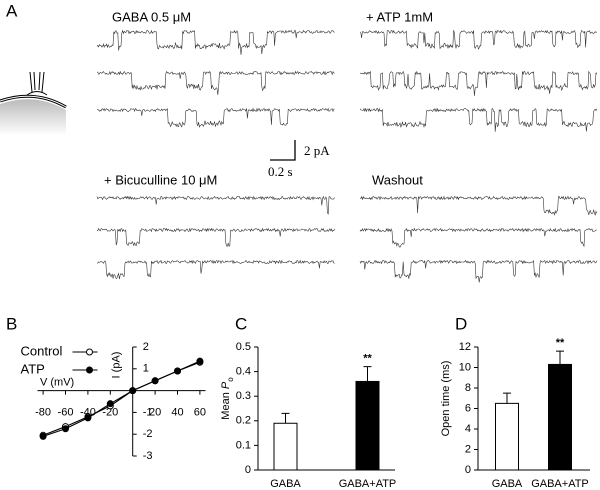  I want to click on y-axis-label-part: Open time (ms), so click(446, 399).